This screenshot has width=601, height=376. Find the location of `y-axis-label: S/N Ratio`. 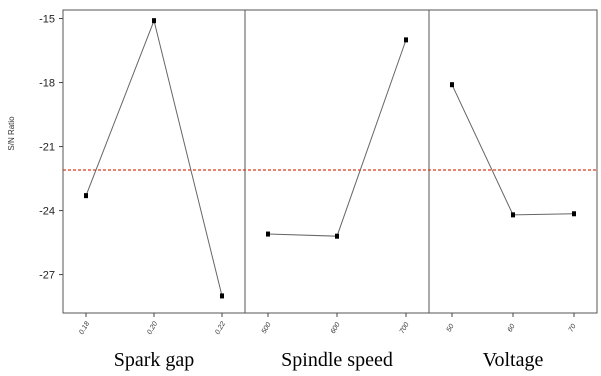

y-axis-label: S/N Ratio is located at coordinates (11, 133).